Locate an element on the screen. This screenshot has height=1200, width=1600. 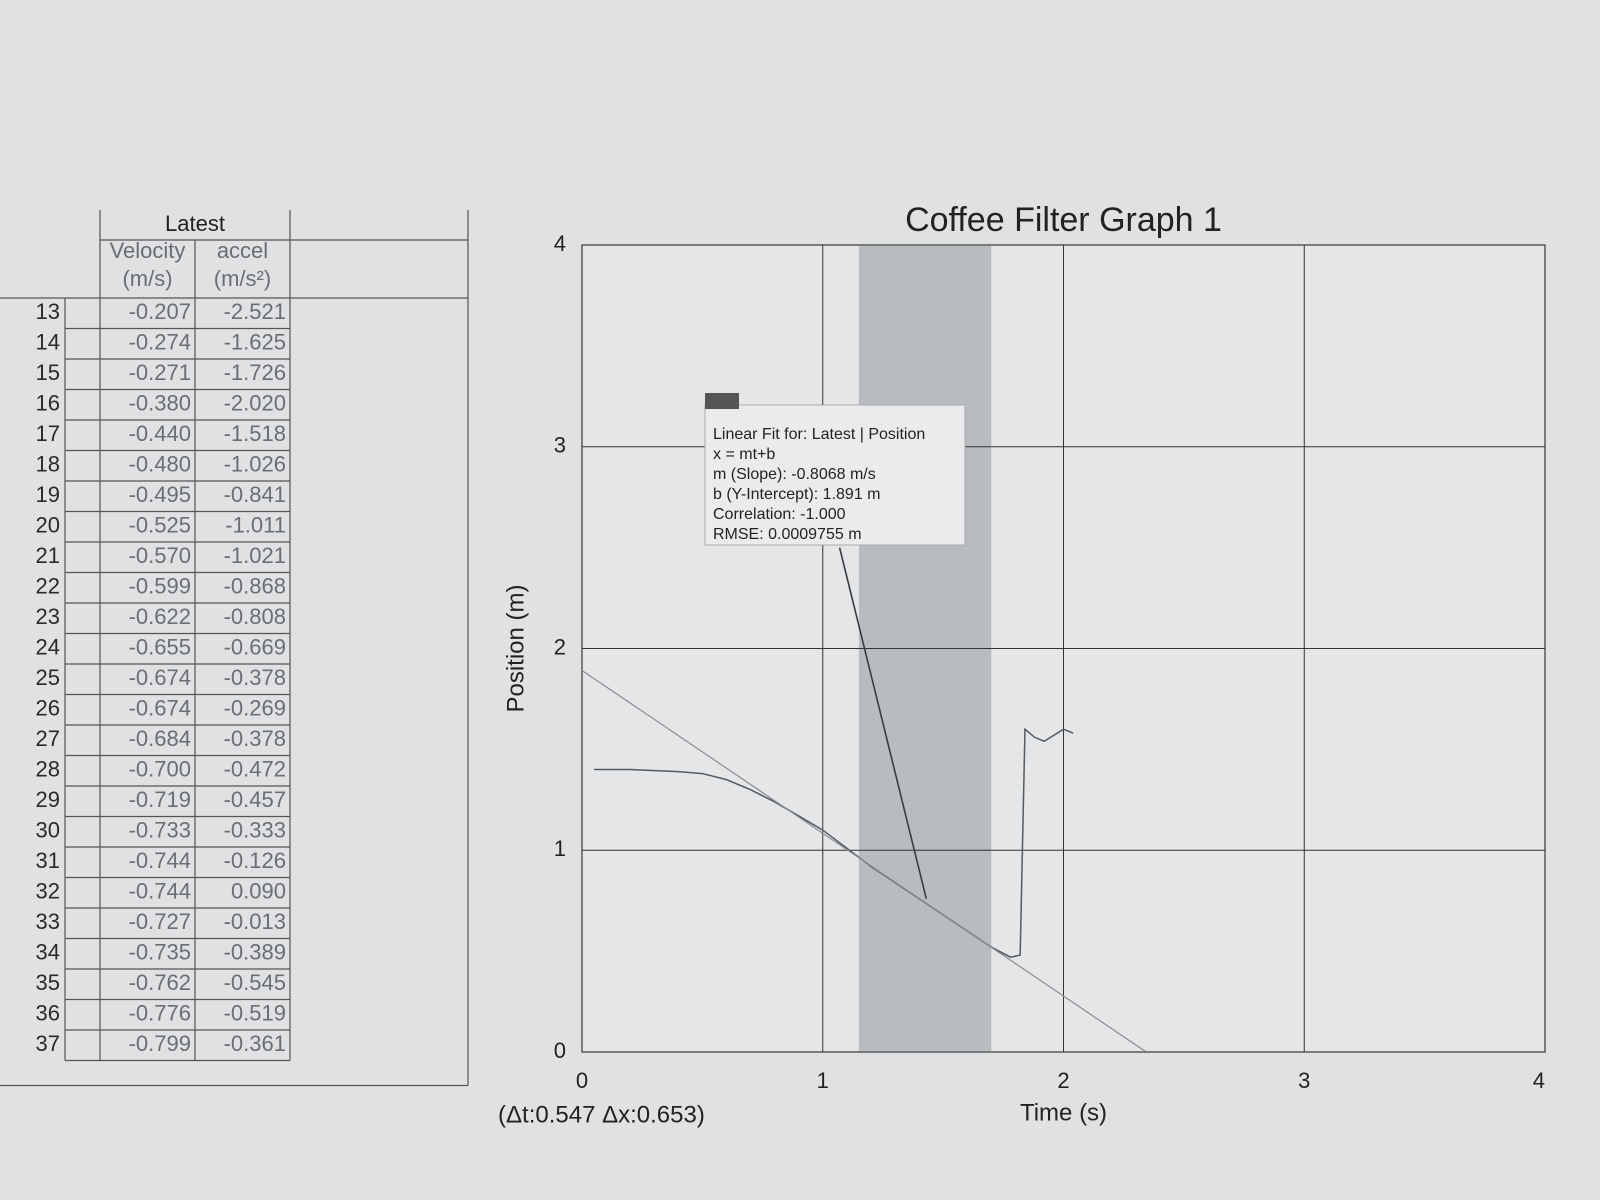
x-tick-label: 1 is located at coordinates (823, 1080).